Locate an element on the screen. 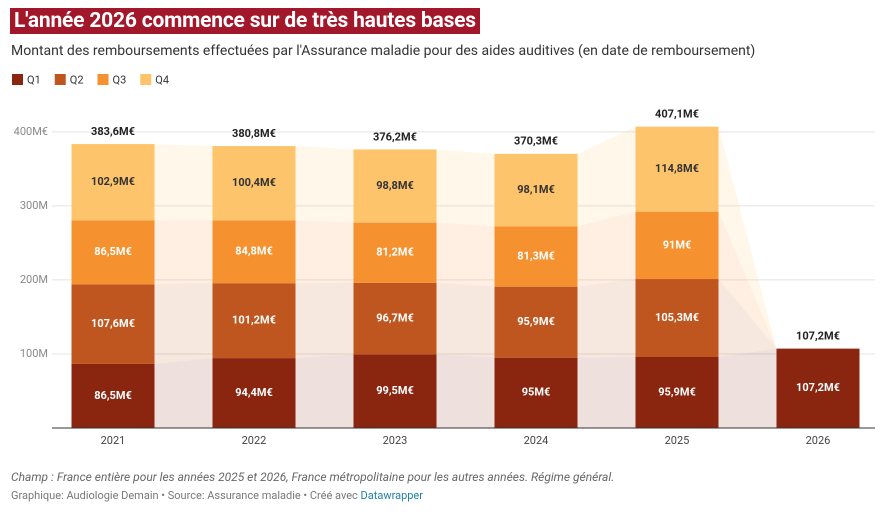  total-label: 107,2M€ is located at coordinates (818, 336).